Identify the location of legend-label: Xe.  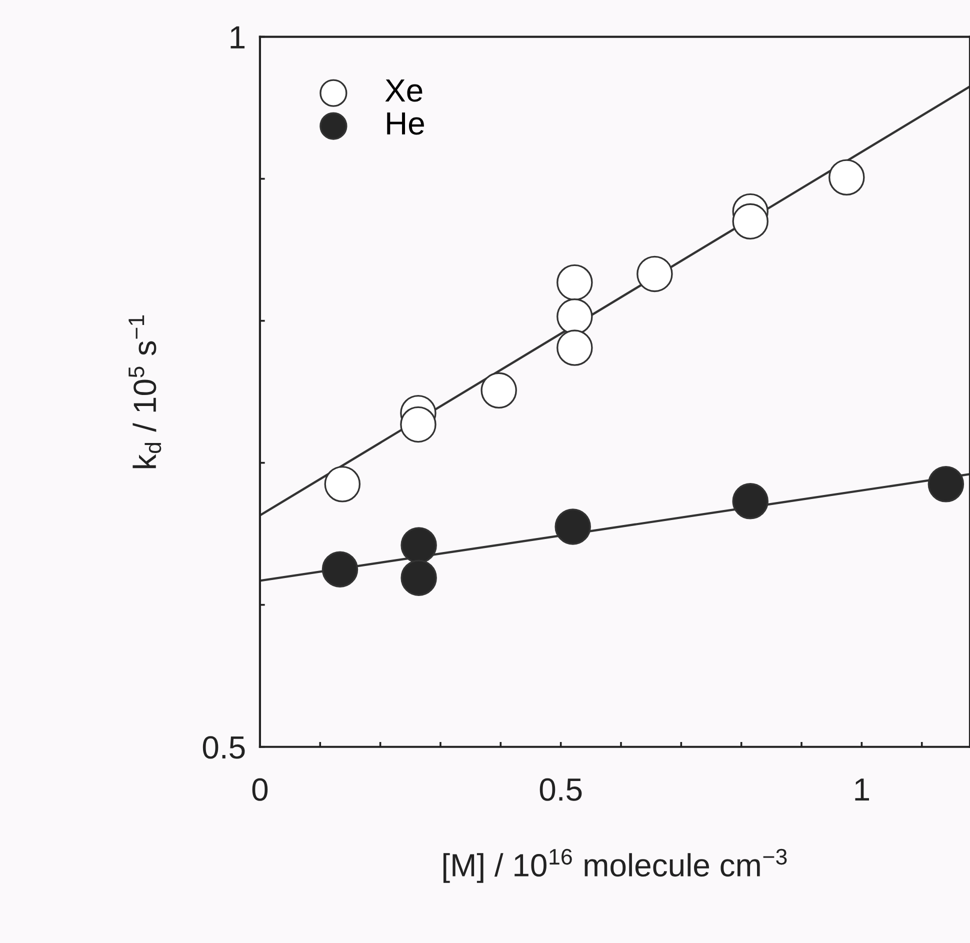
(403, 90).